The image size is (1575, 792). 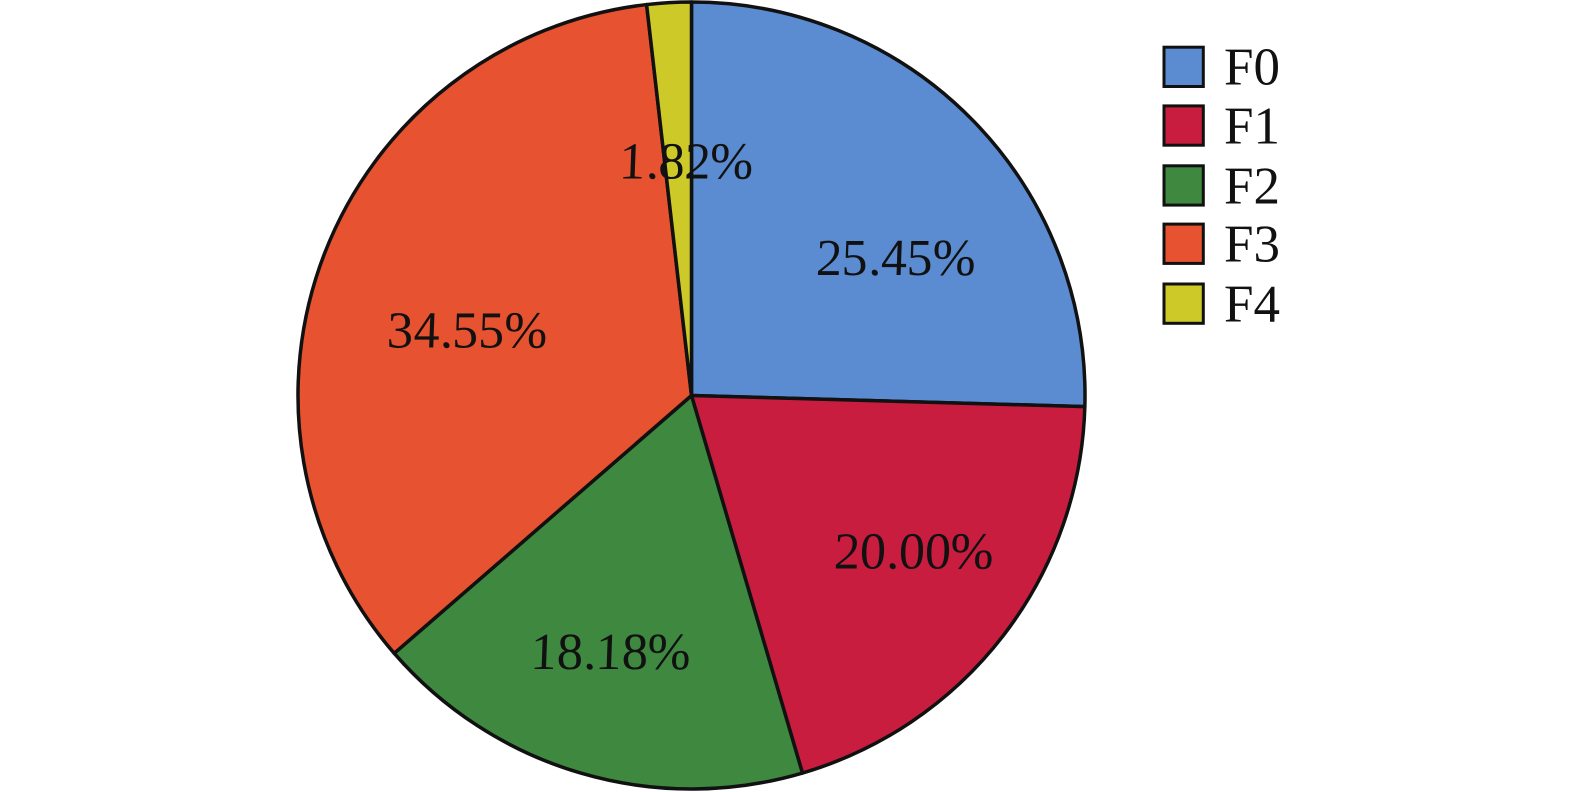 What do you see at coordinates (1252, 126) in the screenshot?
I see `svg-text: F1` at bounding box center [1252, 126].